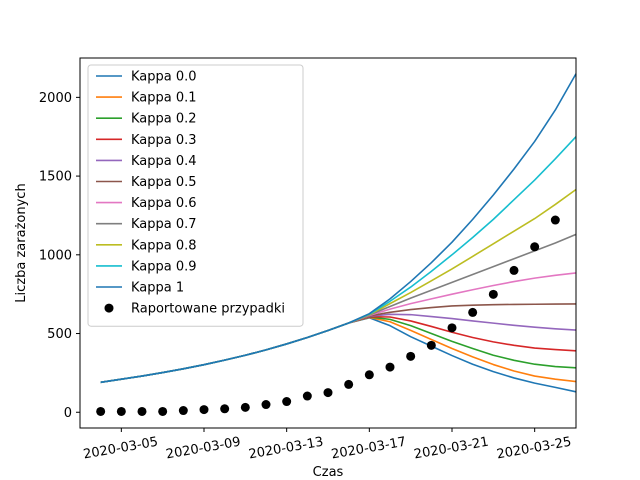 This screenshot has width=640, height=480. I want to click on legend-label: Kappa 0.2, so click(164, 119).